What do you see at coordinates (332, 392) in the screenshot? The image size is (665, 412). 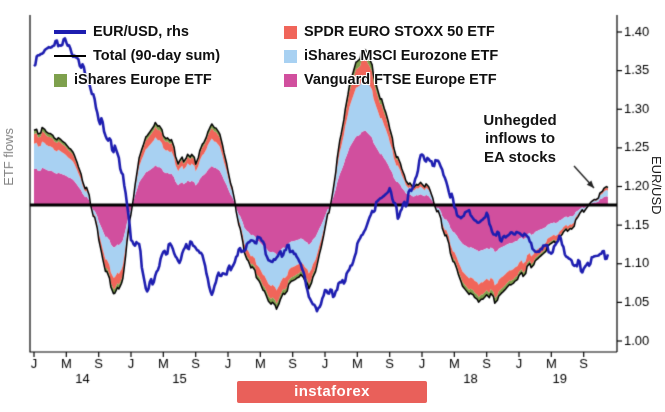 I see `instaforex-watermark: instaforex` at bounding box center [332, 392].